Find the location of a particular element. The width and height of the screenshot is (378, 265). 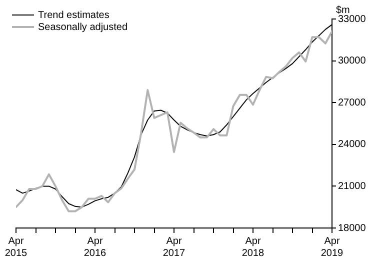

x-tick-label: Apr 2017 is located at coordinates (174, 247).